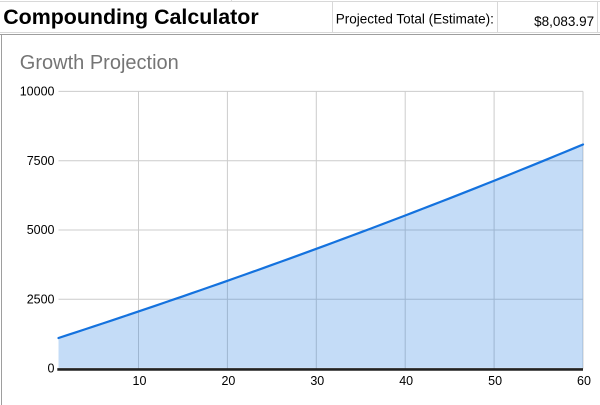 The image size is (600, 405). I want to click on svg-text: 2500, so click(41, 299).